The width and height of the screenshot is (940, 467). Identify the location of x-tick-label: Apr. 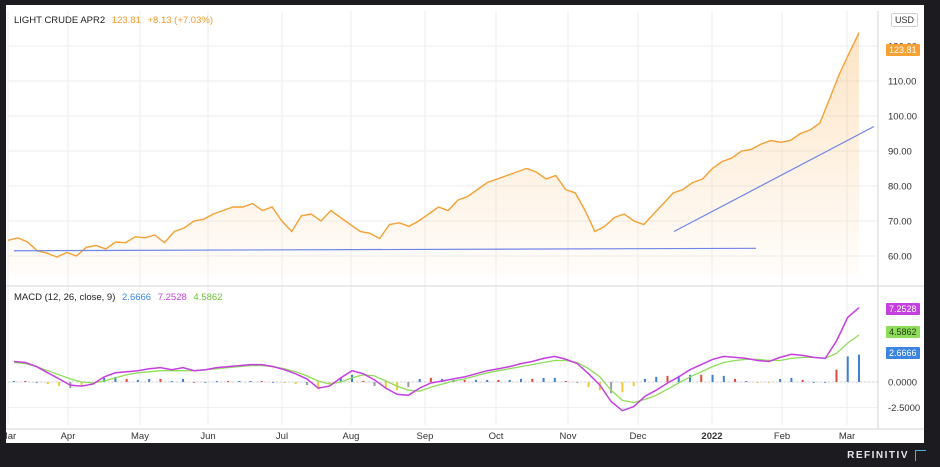
(68, 436).